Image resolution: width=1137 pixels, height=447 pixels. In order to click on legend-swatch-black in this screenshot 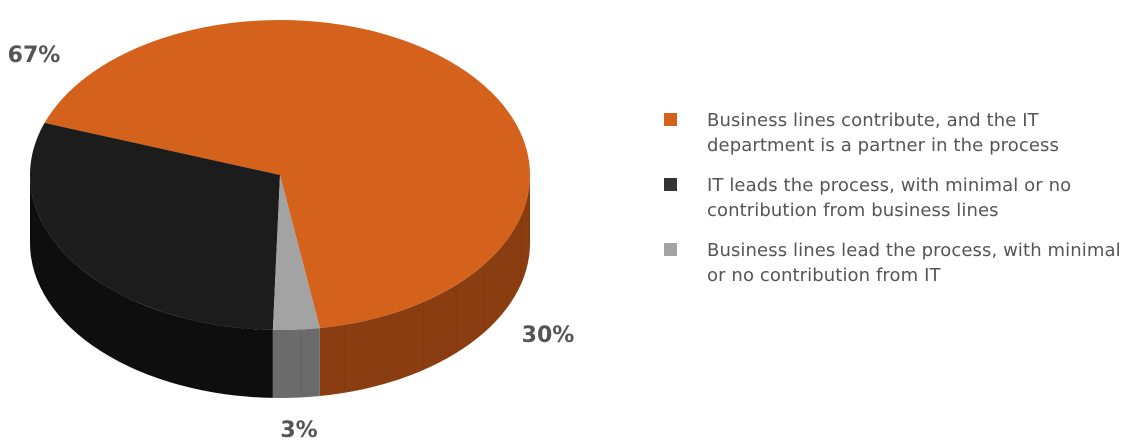, I will do `click(670, 184)`.